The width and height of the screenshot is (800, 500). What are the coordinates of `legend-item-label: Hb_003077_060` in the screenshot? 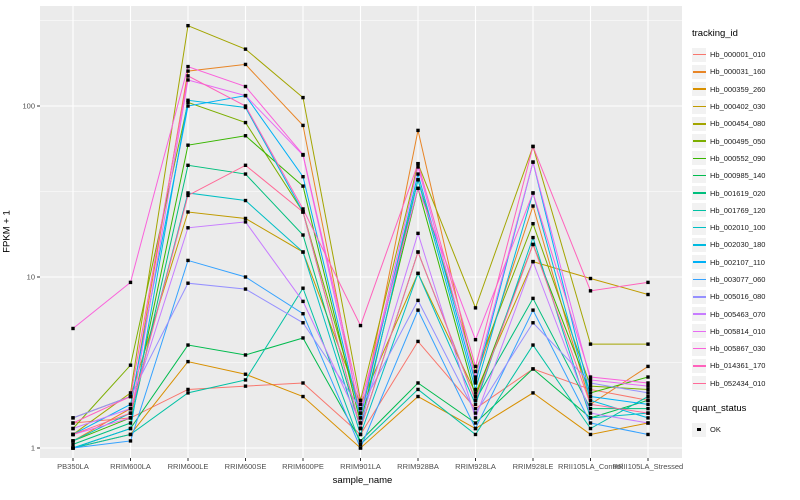 It's located at (738, 279).